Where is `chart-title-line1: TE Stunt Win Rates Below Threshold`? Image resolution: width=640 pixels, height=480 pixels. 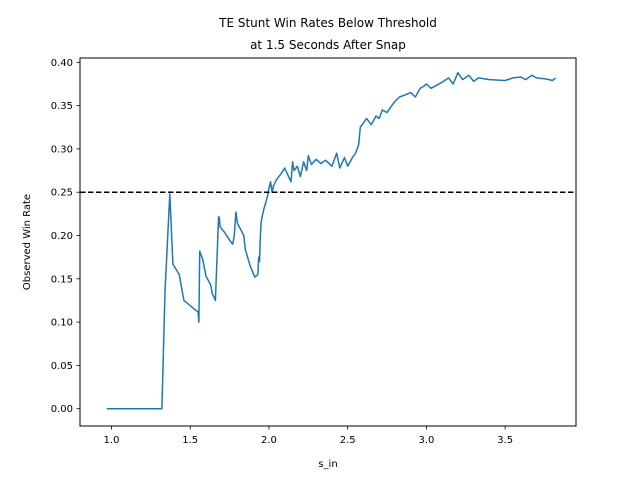
chart-title-line1: TE Stunt Win Rates Below Threshold is located at coordinates (327, 23).